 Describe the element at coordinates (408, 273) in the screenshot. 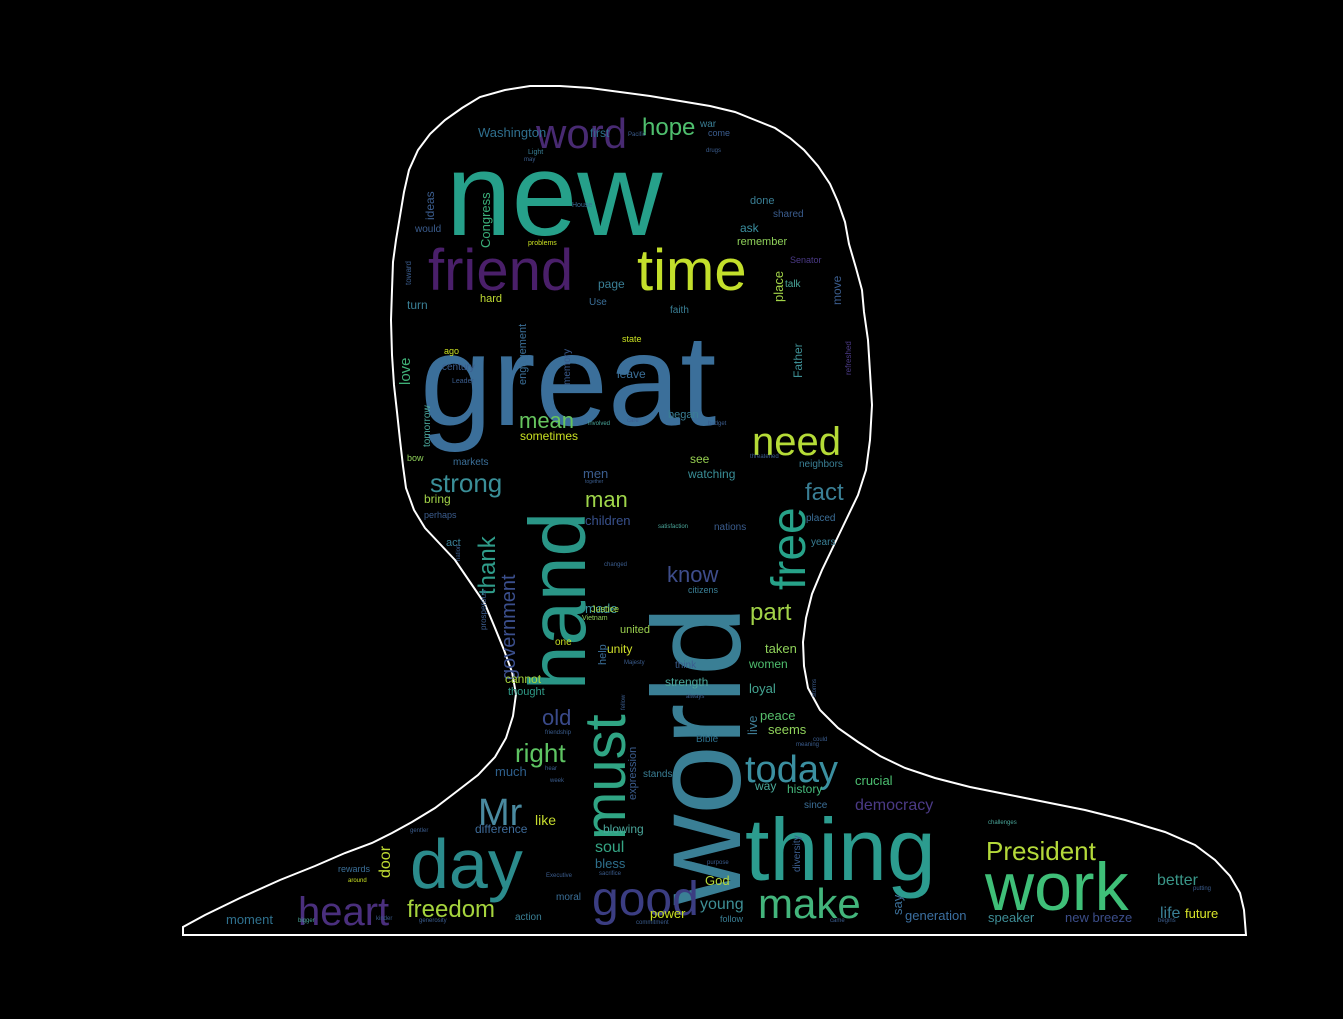

I see `cloud-word: toward` at that location.